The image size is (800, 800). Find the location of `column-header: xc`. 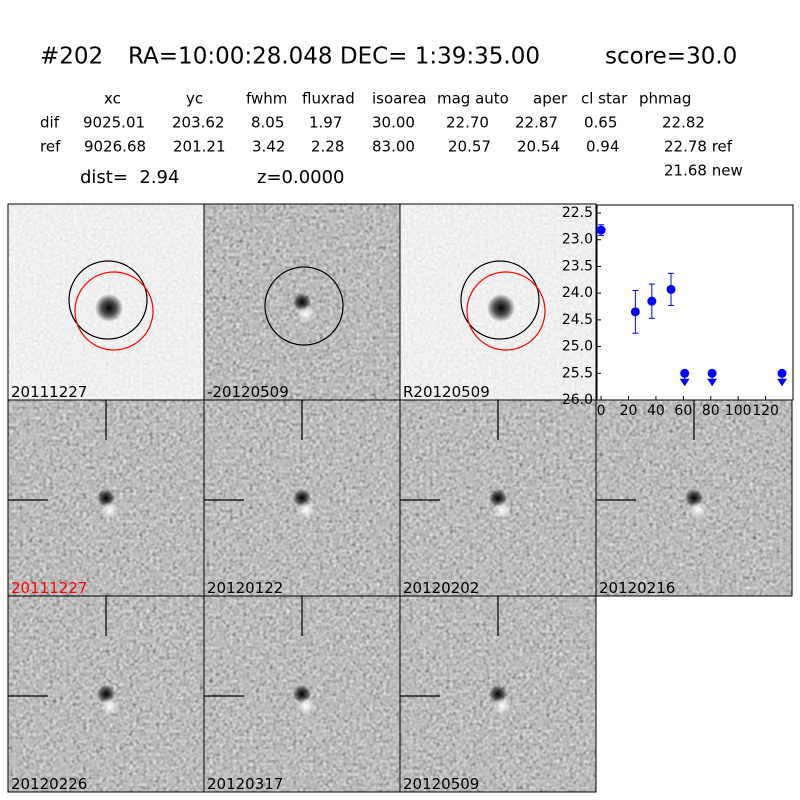

column-header: xc is located at coordinates (112, 99).